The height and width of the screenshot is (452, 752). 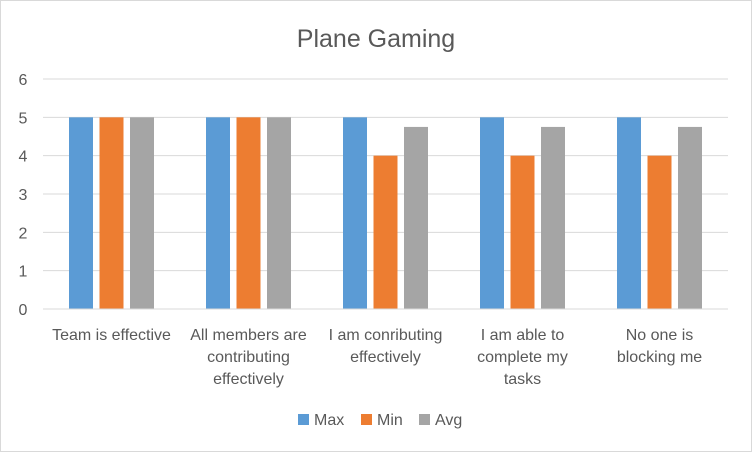 I want to click on y-tick-label: 6, so click(x=23, y=80).